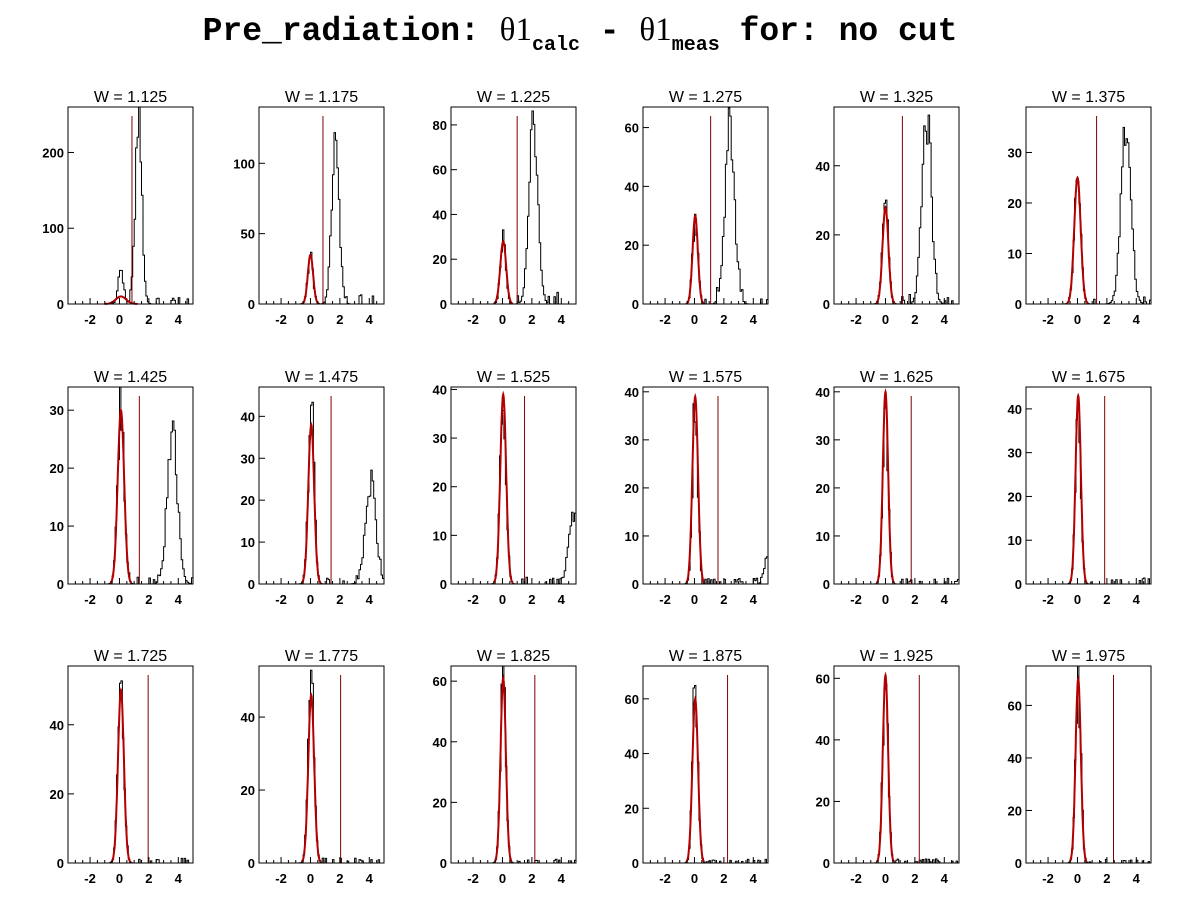  Describe the element at coordinates (321, 377) in the screenshot. I see `panel-title: W = 1.475` at that location.